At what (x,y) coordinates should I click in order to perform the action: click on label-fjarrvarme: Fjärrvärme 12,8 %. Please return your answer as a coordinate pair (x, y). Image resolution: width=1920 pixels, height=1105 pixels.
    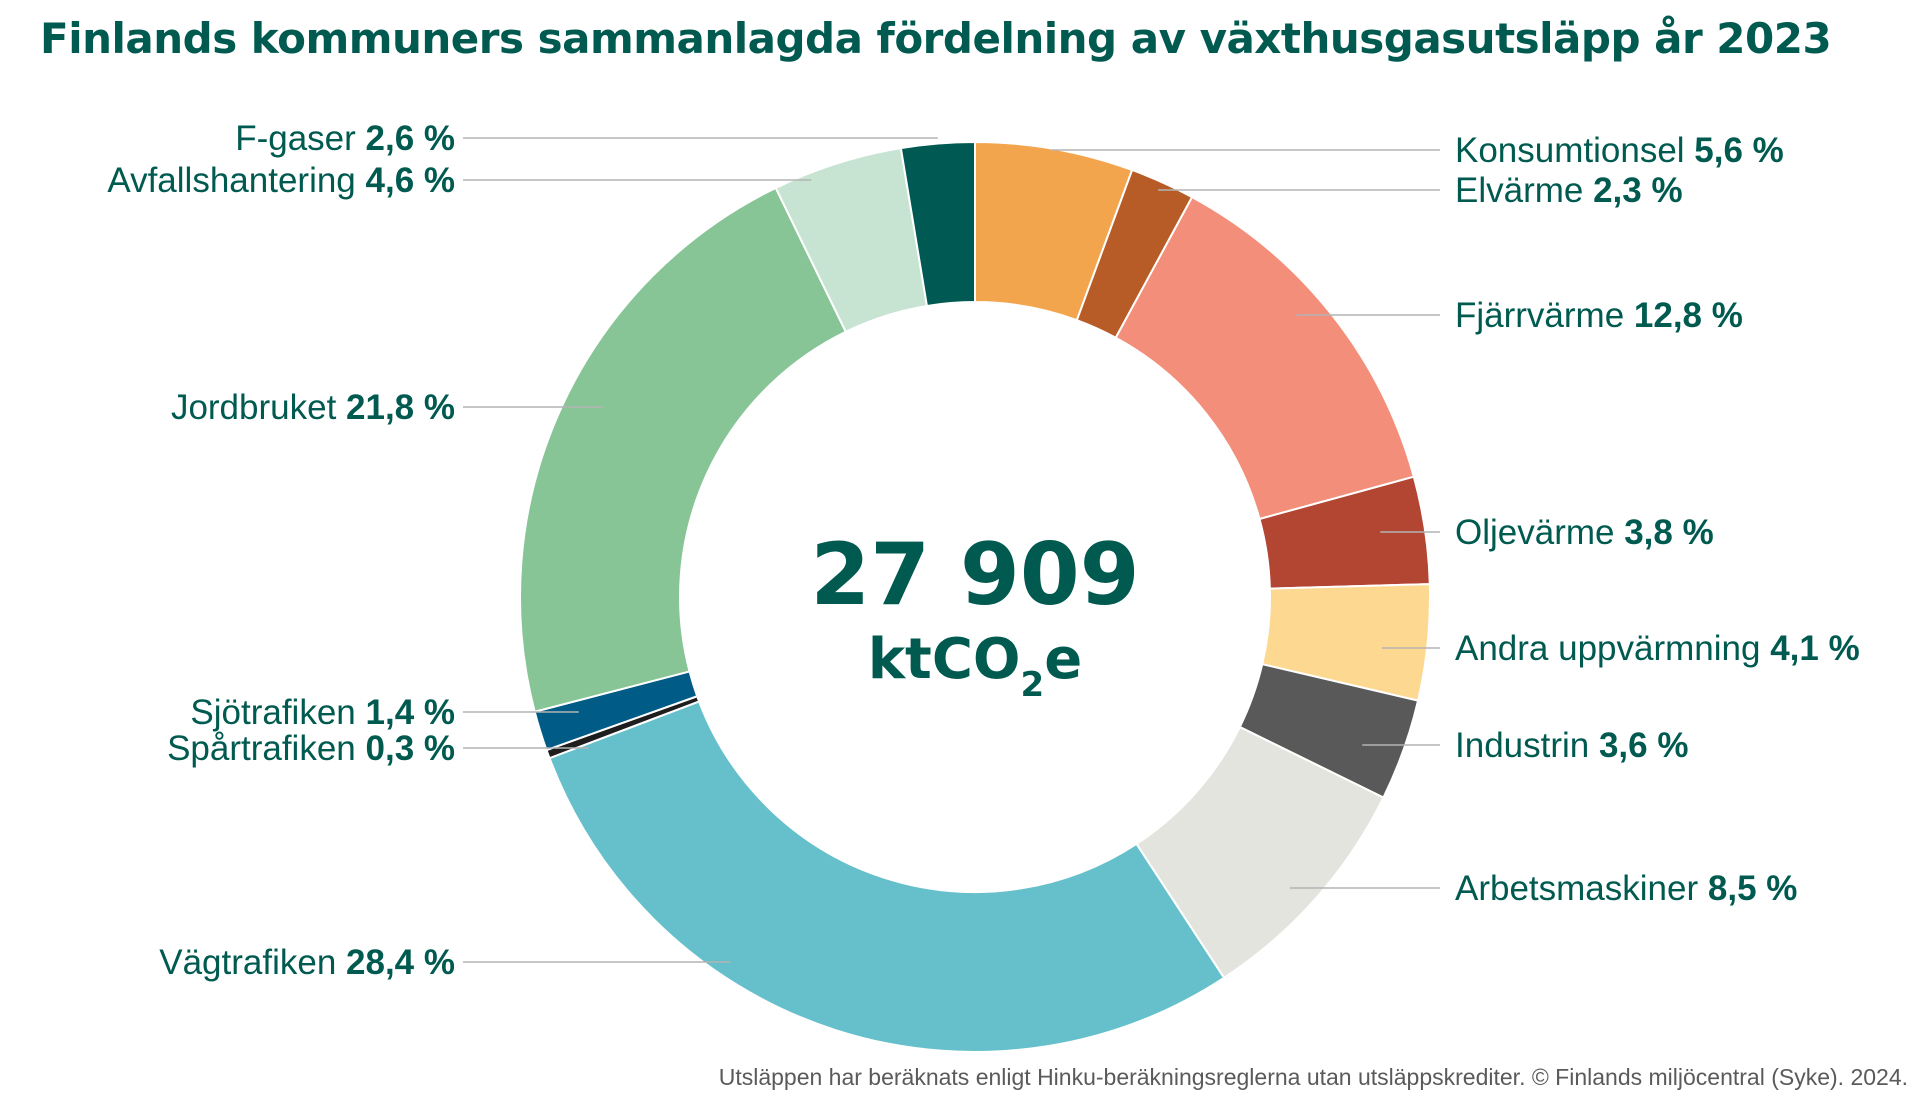
    Looking at the image, I should click on (1599, 315).